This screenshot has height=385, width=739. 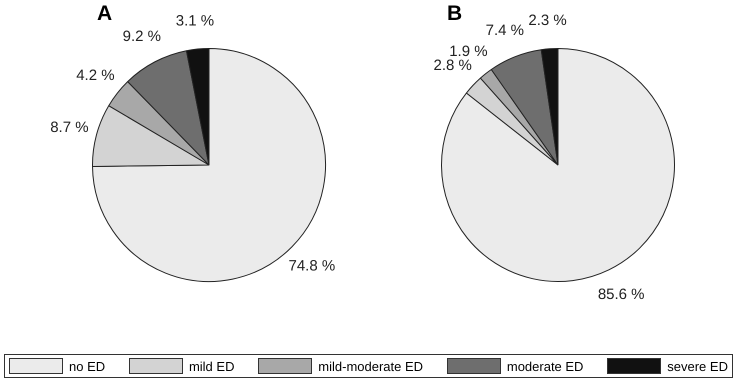 What do you see at coordinates (547, 21) in the screenshot?
I see `data-label: 2.3 %` at bounding box center [547, 21].